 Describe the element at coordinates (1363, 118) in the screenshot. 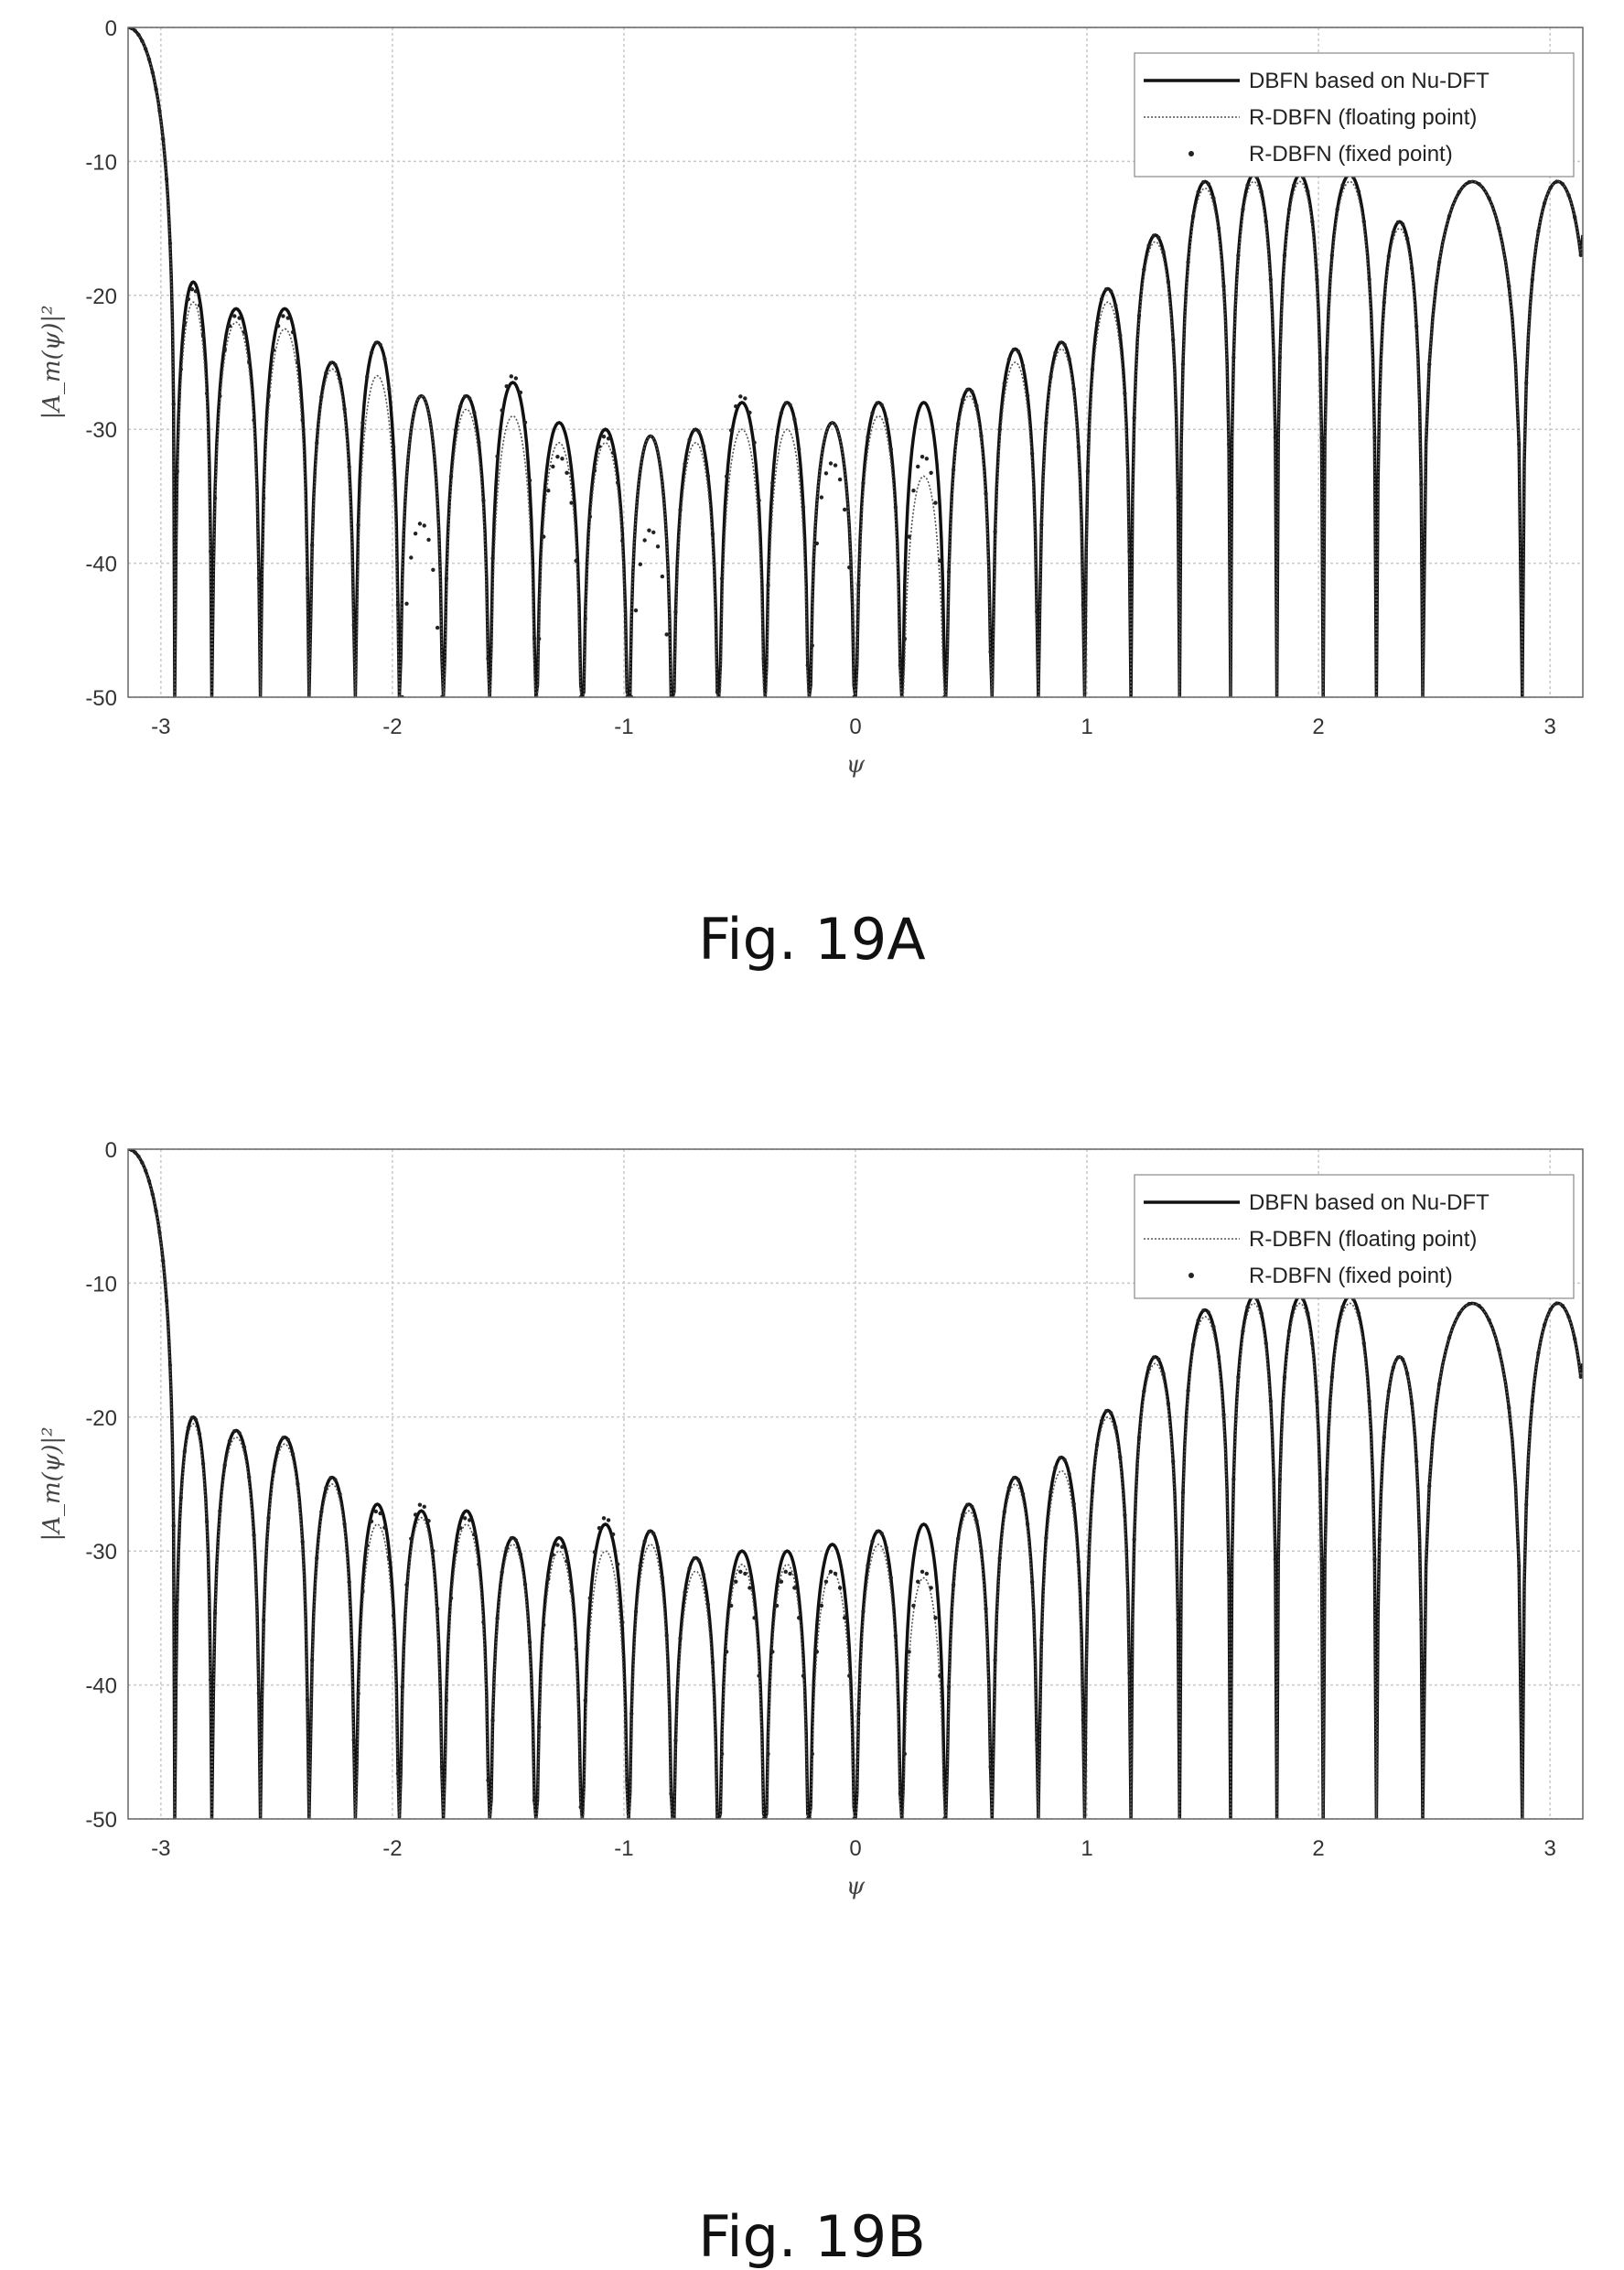

I see `legend-label: R-DBFN (floating point)` at that location.